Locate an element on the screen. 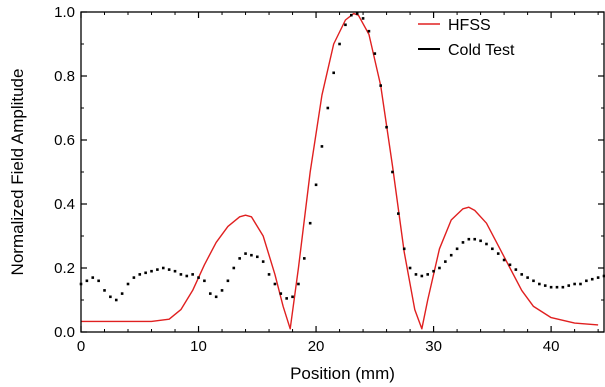  legend-label: Cold Test is located at coordinates (481, 50).